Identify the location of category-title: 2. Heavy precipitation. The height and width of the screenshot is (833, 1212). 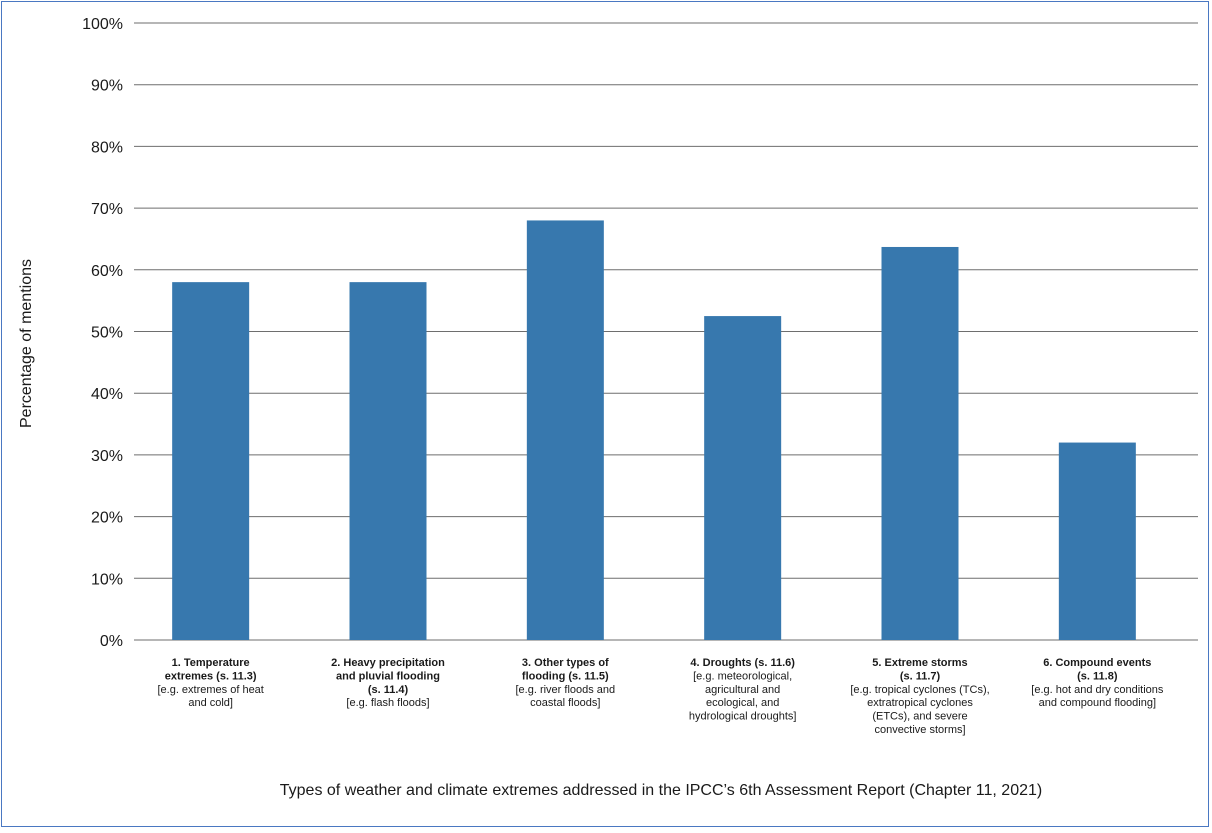
(388, 663).